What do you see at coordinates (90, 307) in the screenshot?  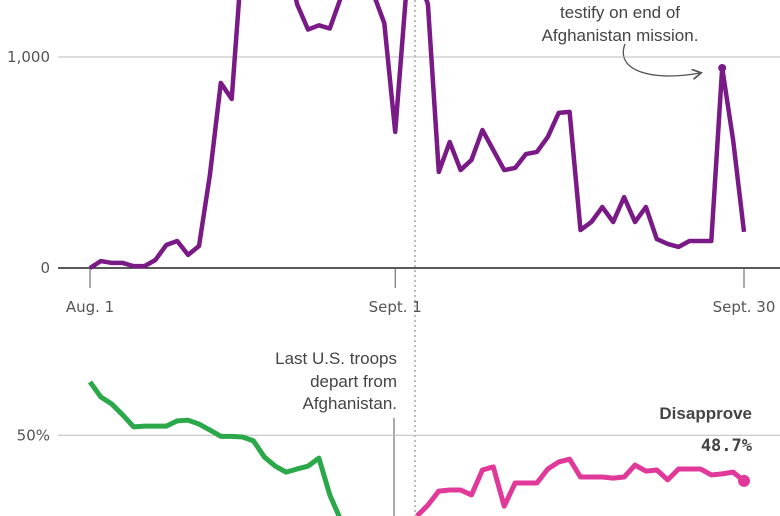 I see `x-tick-label: Aug. 1` at bounding box center [90, 307].